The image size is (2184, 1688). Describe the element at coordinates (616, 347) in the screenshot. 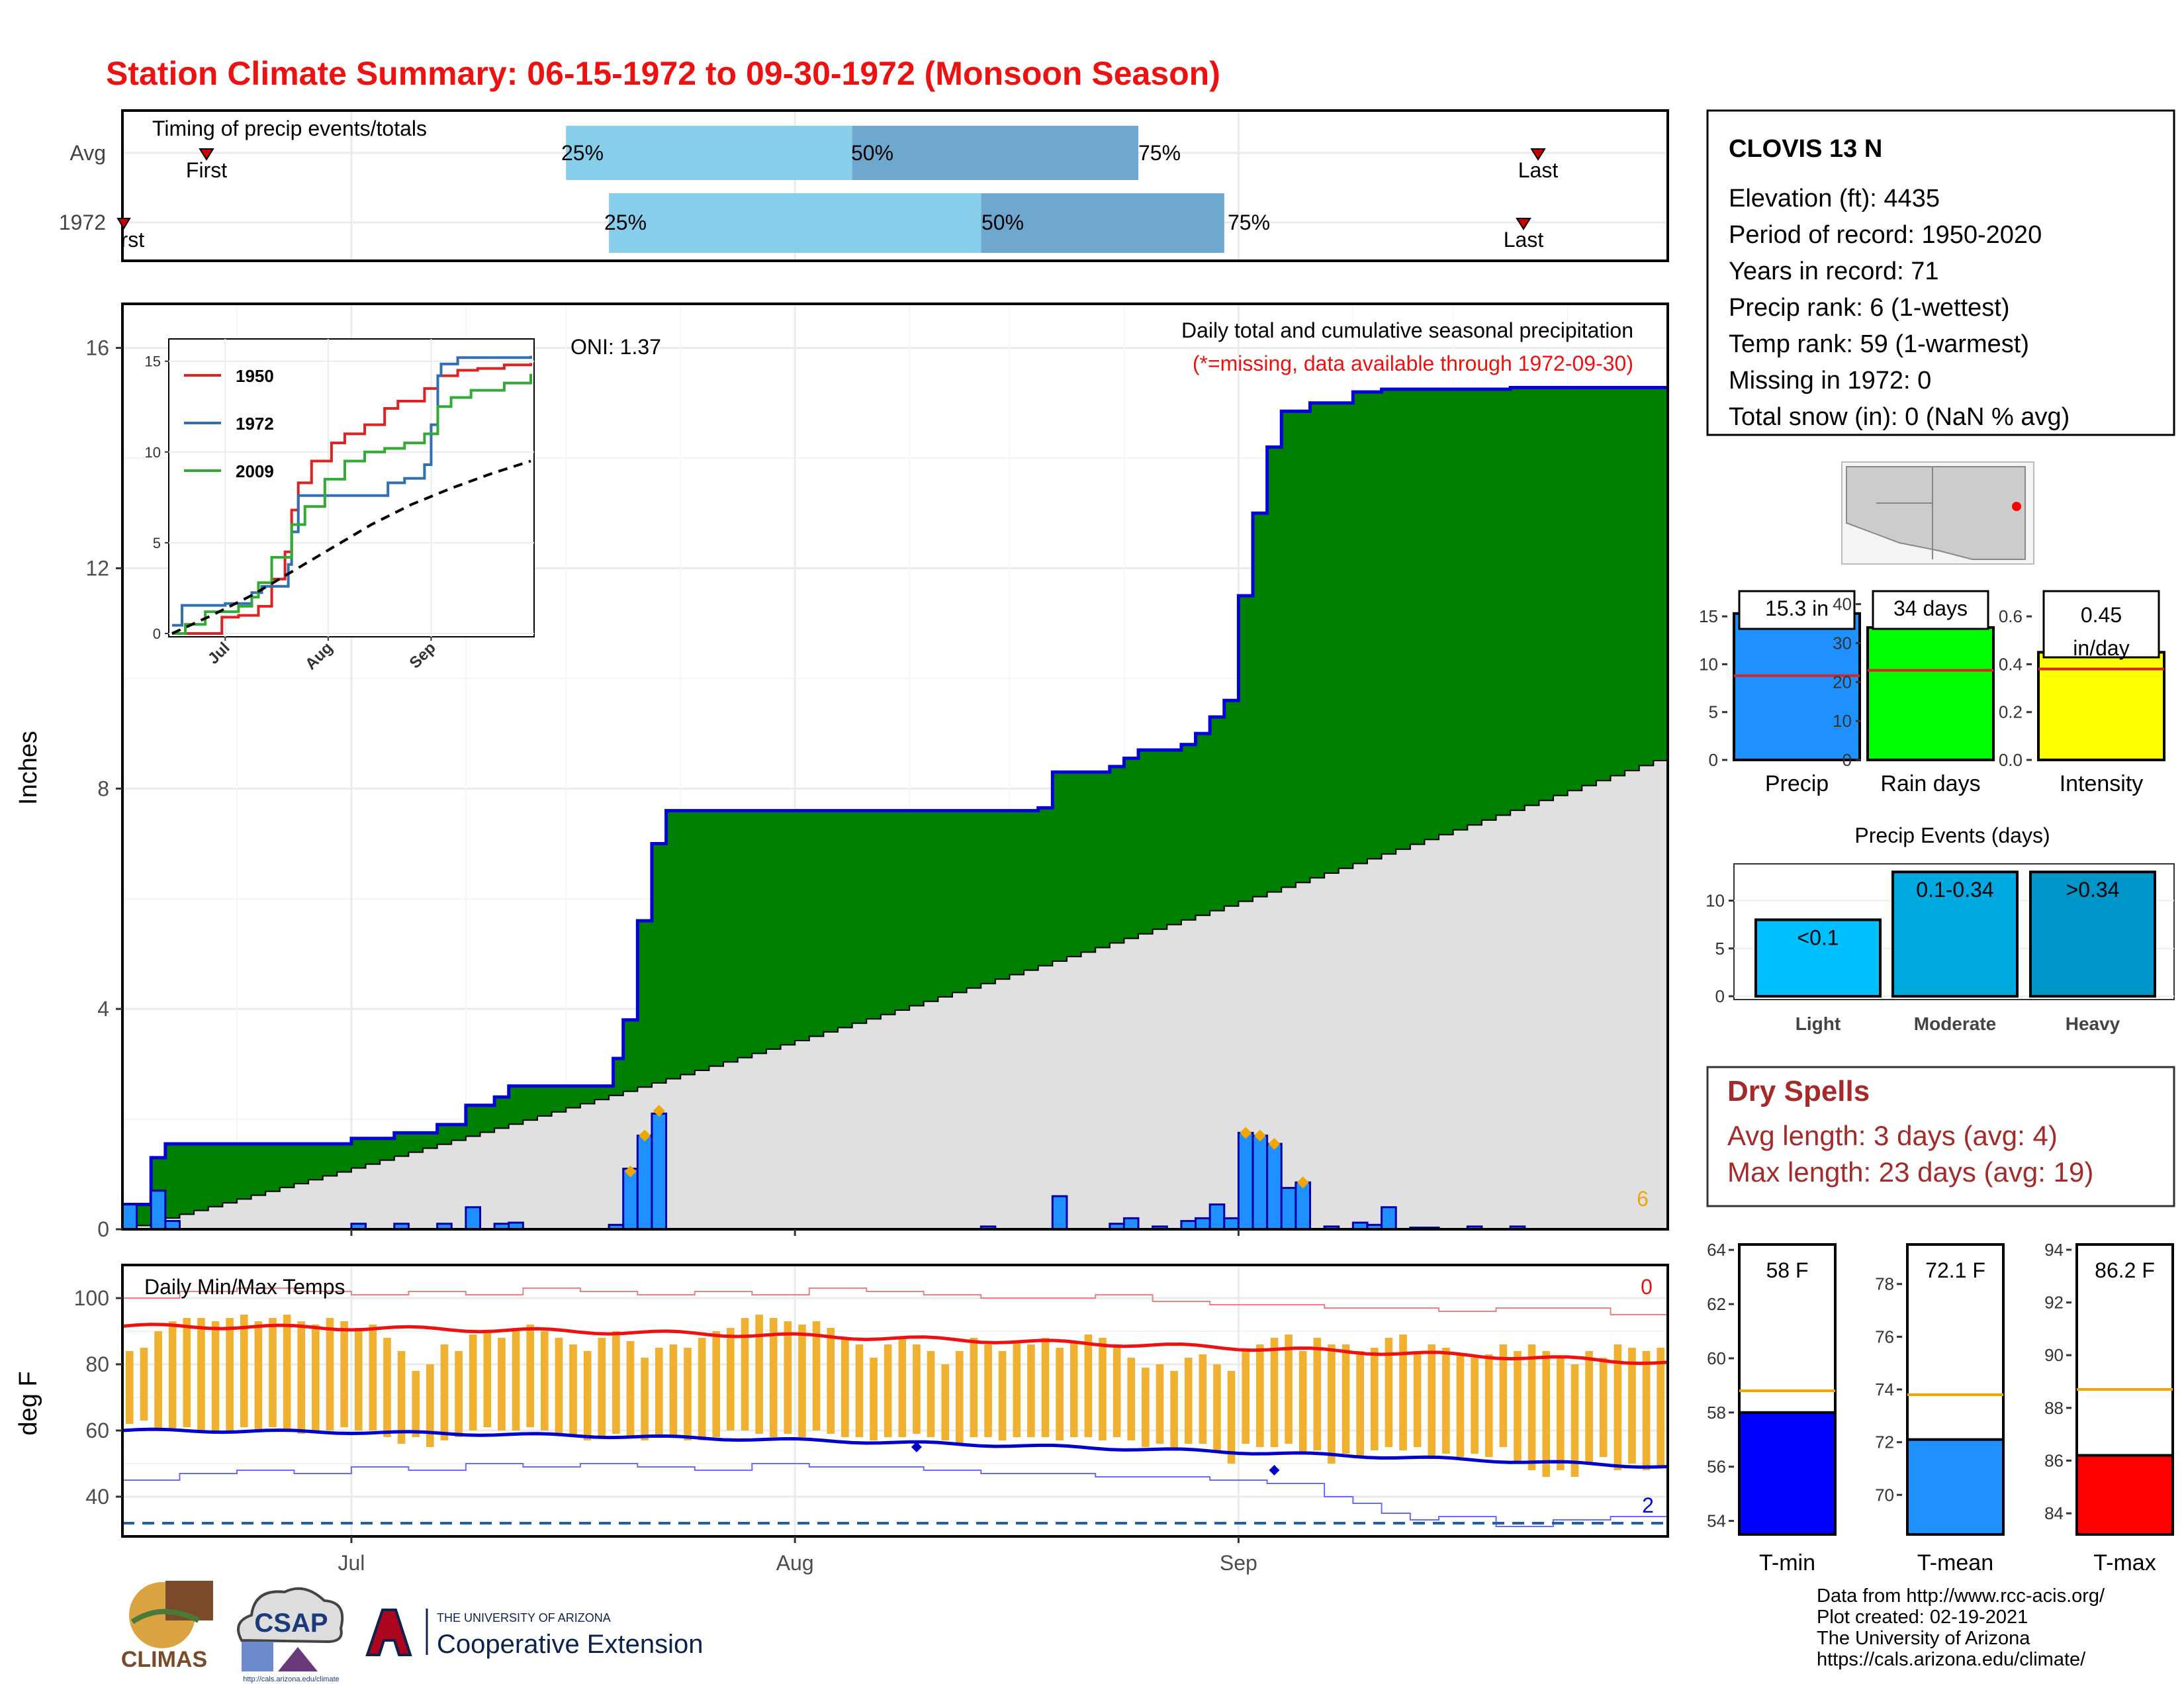

I see `oni-label: ONI: 1.37` at that location.